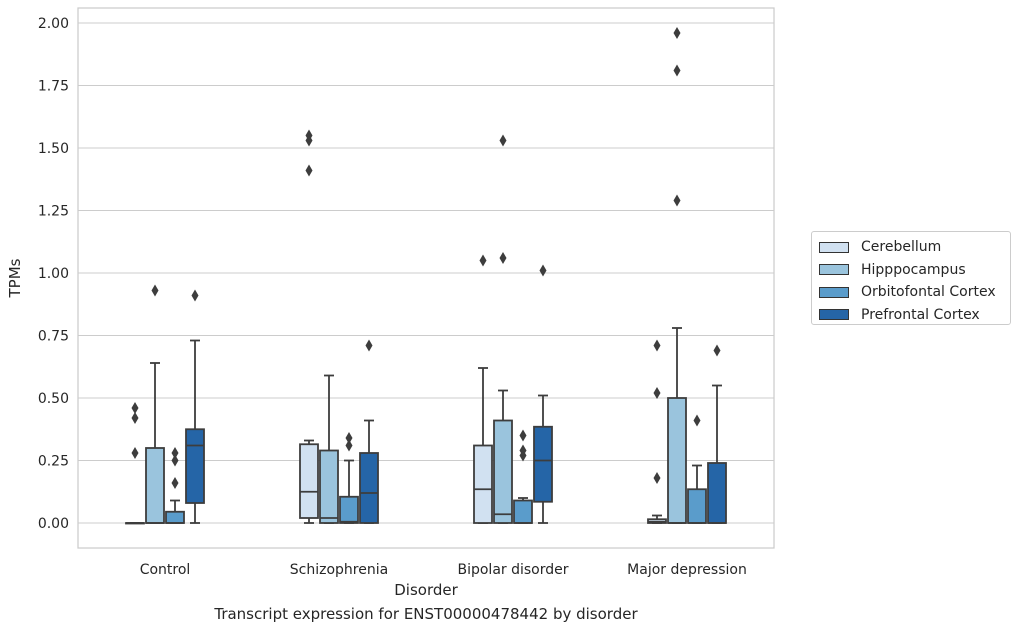 This screenshot has width=1023, height=634. What do you see at coordinates (53, 524) in the screenshot?
I see `y-tick-label: 0.00` at bounding box center [53, 524].